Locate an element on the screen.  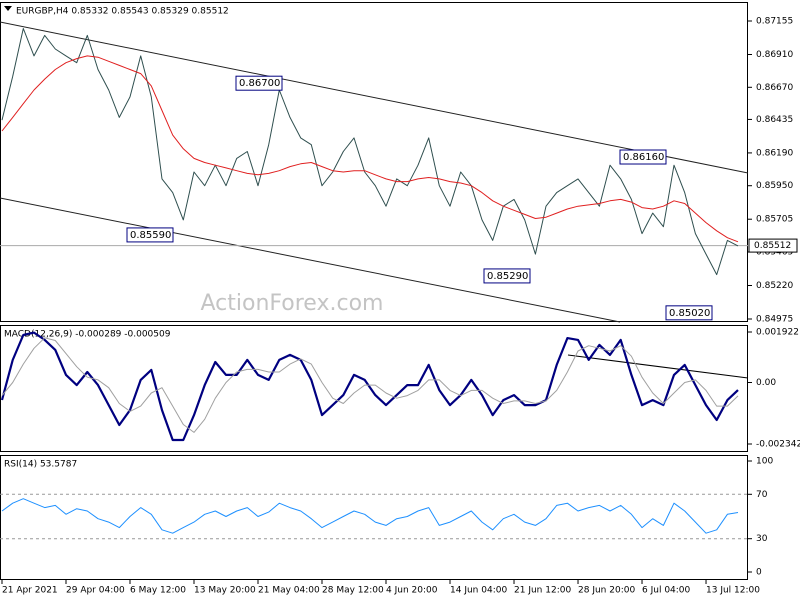
annotation-label: 0.86700 is located at coordinates (259, 83).